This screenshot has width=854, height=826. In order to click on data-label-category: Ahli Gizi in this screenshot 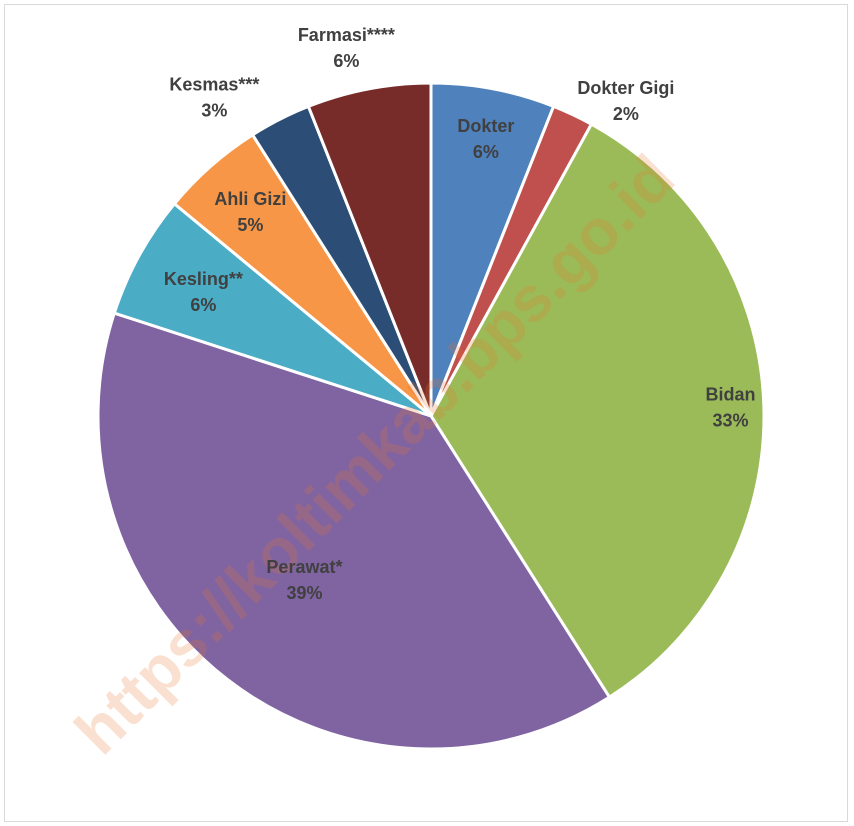, I will do `click(250, 199)`.